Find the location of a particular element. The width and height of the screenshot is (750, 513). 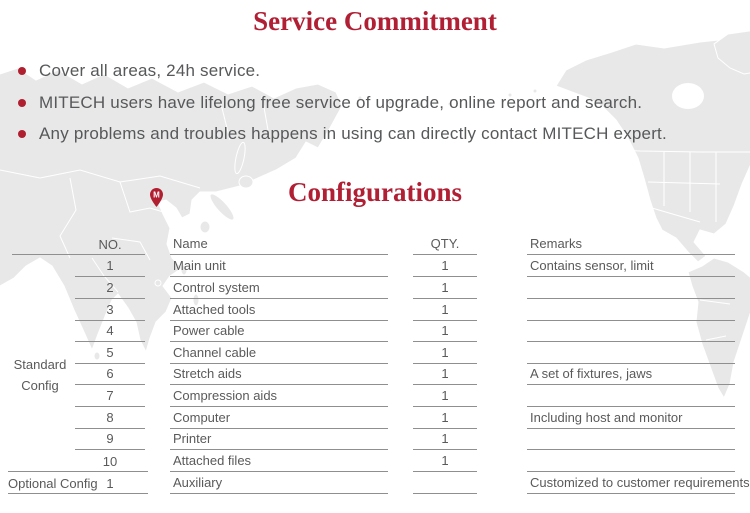

group-label-optional: Optional Config is located at coordinates (53, 483).